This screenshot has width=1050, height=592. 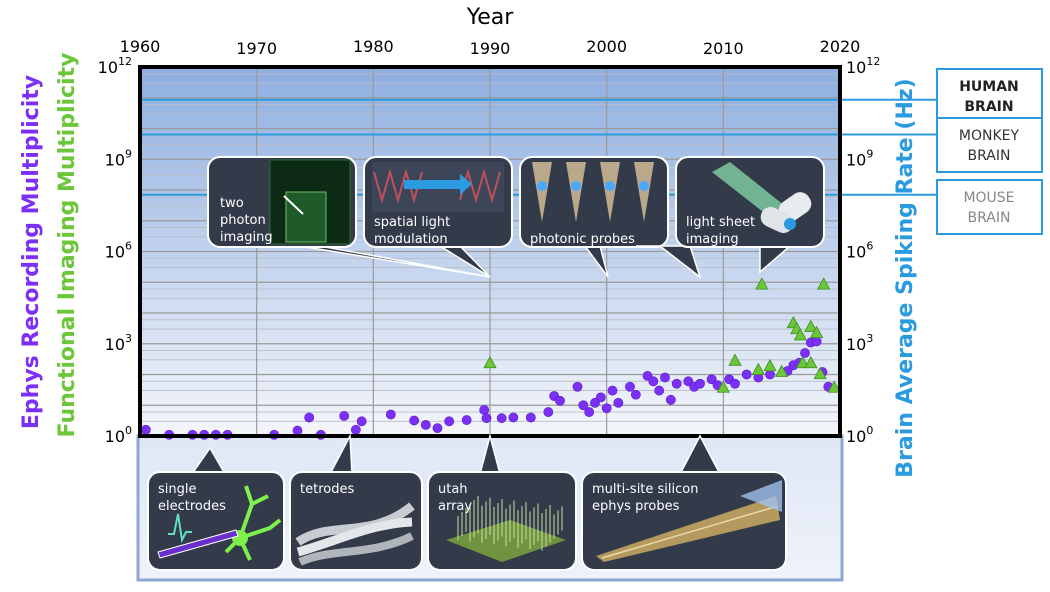 What do you see at coordinates (720, 222) in the screenshot?
I see `callout-light-sheet-line1: light sheet` at bounding box center [720, 222].